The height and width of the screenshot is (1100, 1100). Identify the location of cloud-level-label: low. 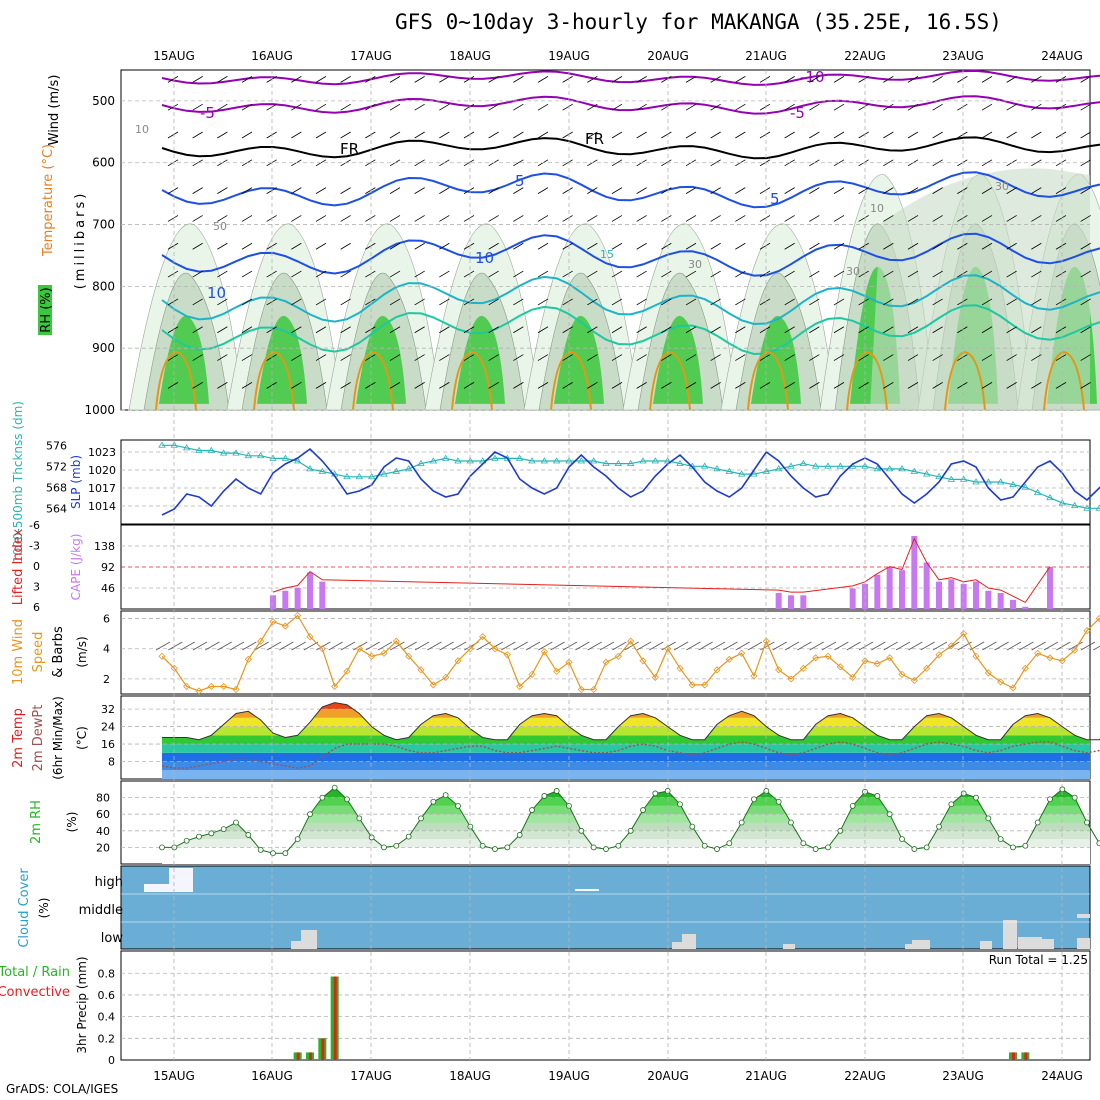
(112, 938).